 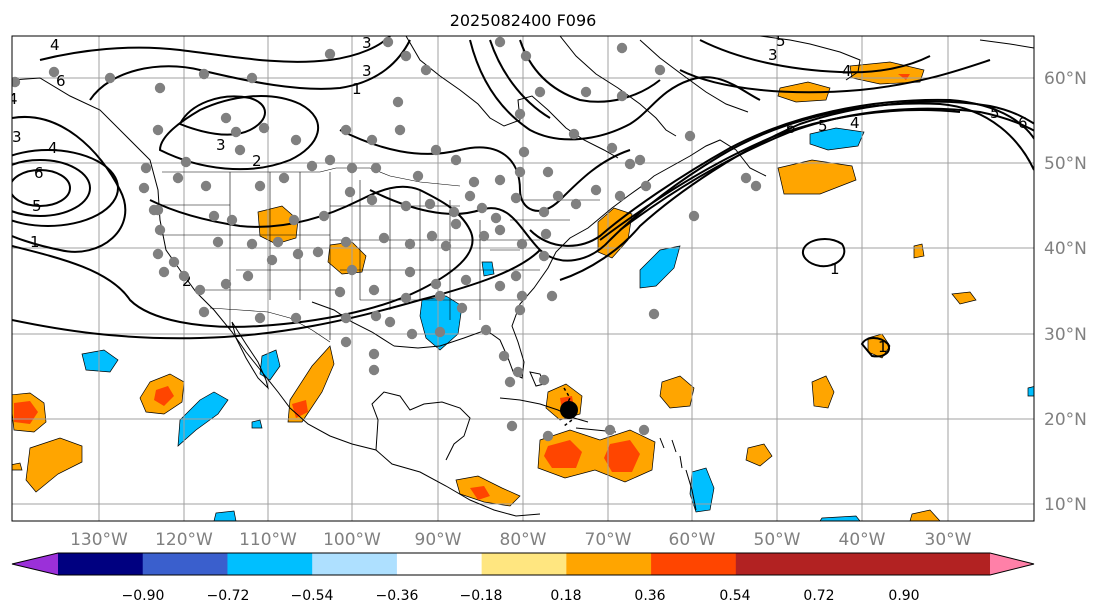 I want to click on contour-label: 6, so click(x=61, y=81).